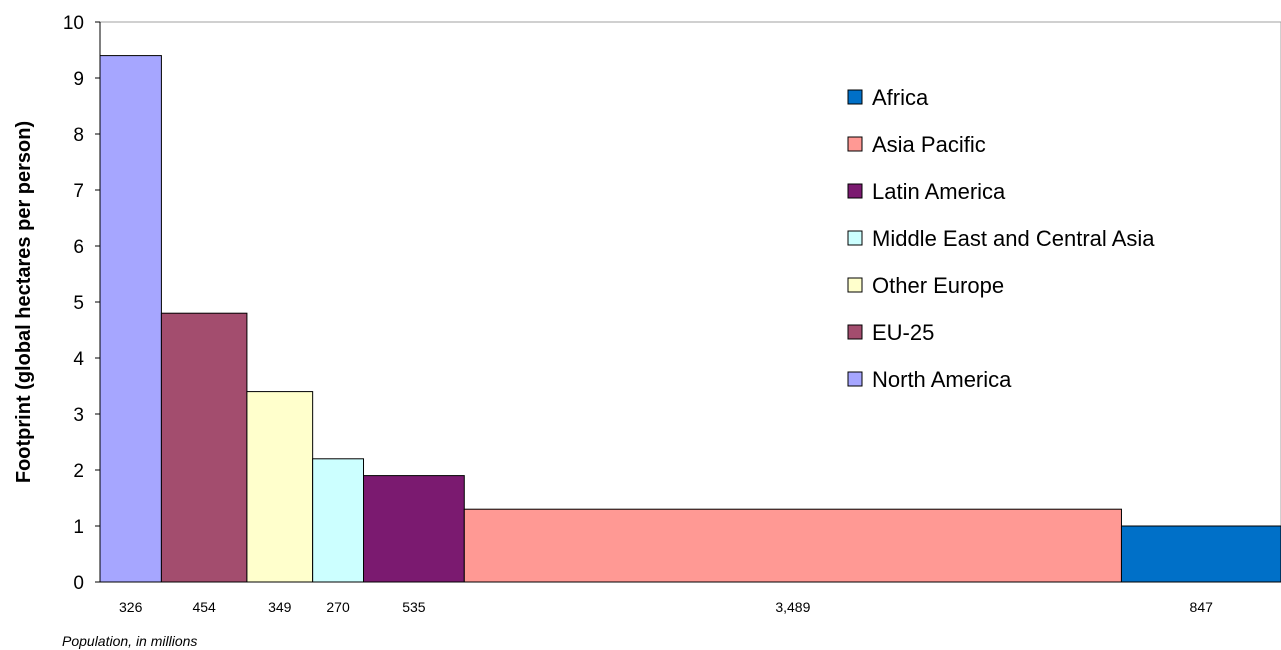 The width and height of the screenshot is (1281, 650). Describe the element at coordinates (1013, 238) in the screenshot. I see `legend-label: Middle East and Central Asia` at that location.